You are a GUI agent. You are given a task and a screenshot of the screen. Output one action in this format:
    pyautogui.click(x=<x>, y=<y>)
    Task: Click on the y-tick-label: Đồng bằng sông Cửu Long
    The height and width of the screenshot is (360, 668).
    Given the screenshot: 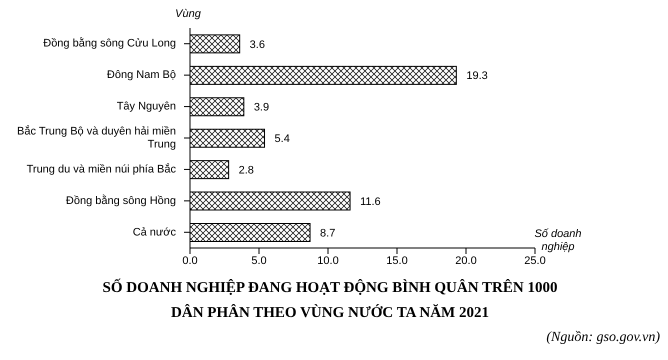 What is the action you would take?
    pyautogui.click(x=109, y=43)
    